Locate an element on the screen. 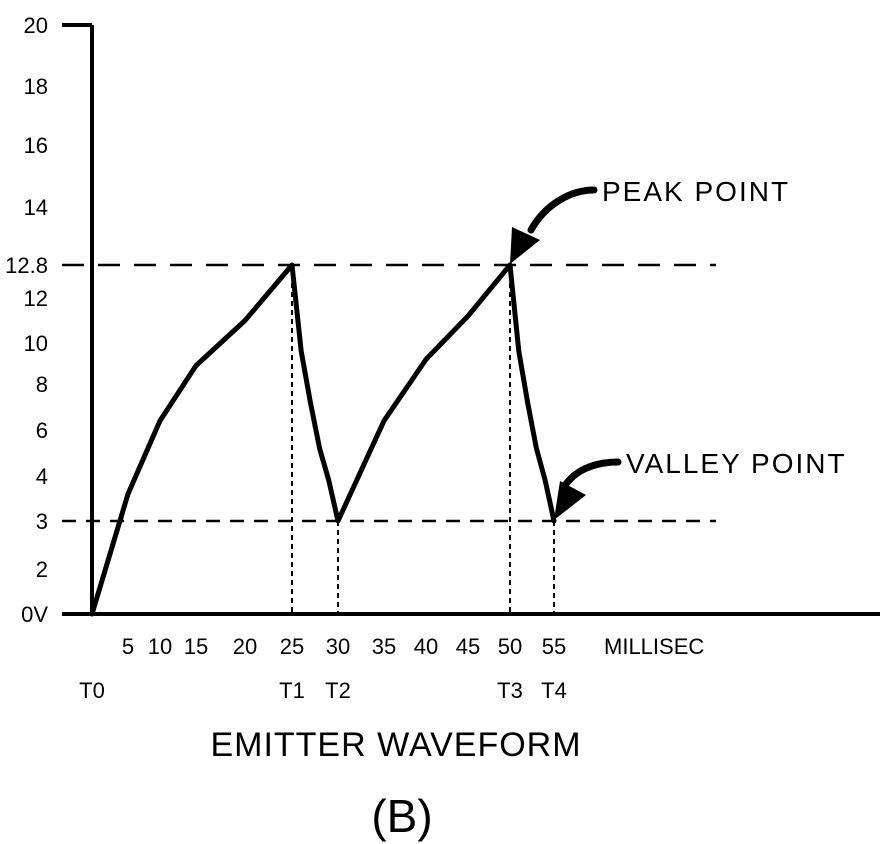 Image resolution: width=895 pixels, height=844 pixels. annotation-label: PEAK POINT is located at coordinates (696, 191).